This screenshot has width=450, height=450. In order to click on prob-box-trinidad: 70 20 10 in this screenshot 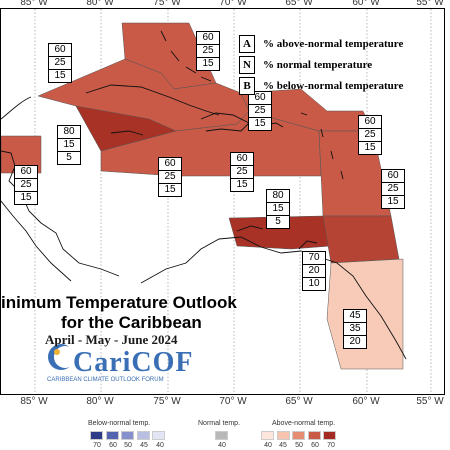, I will do `click(314, 271)`.